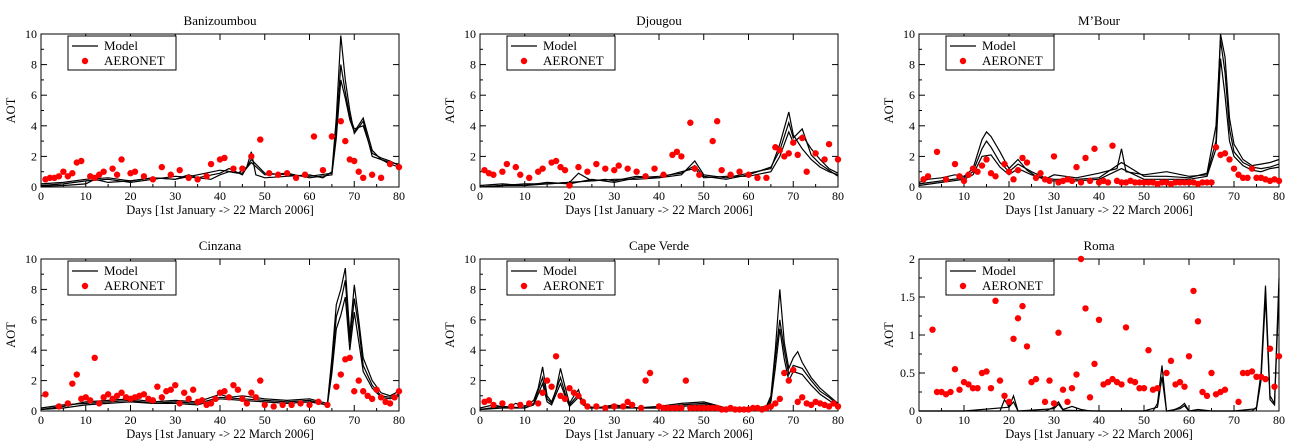 Image resolution: width=1291 pixels, height=446 pixels. What do you see at coordinates (912, 335) in the screenshot?
I see `y-tick-label: 1` at bounding box center [912, 335].